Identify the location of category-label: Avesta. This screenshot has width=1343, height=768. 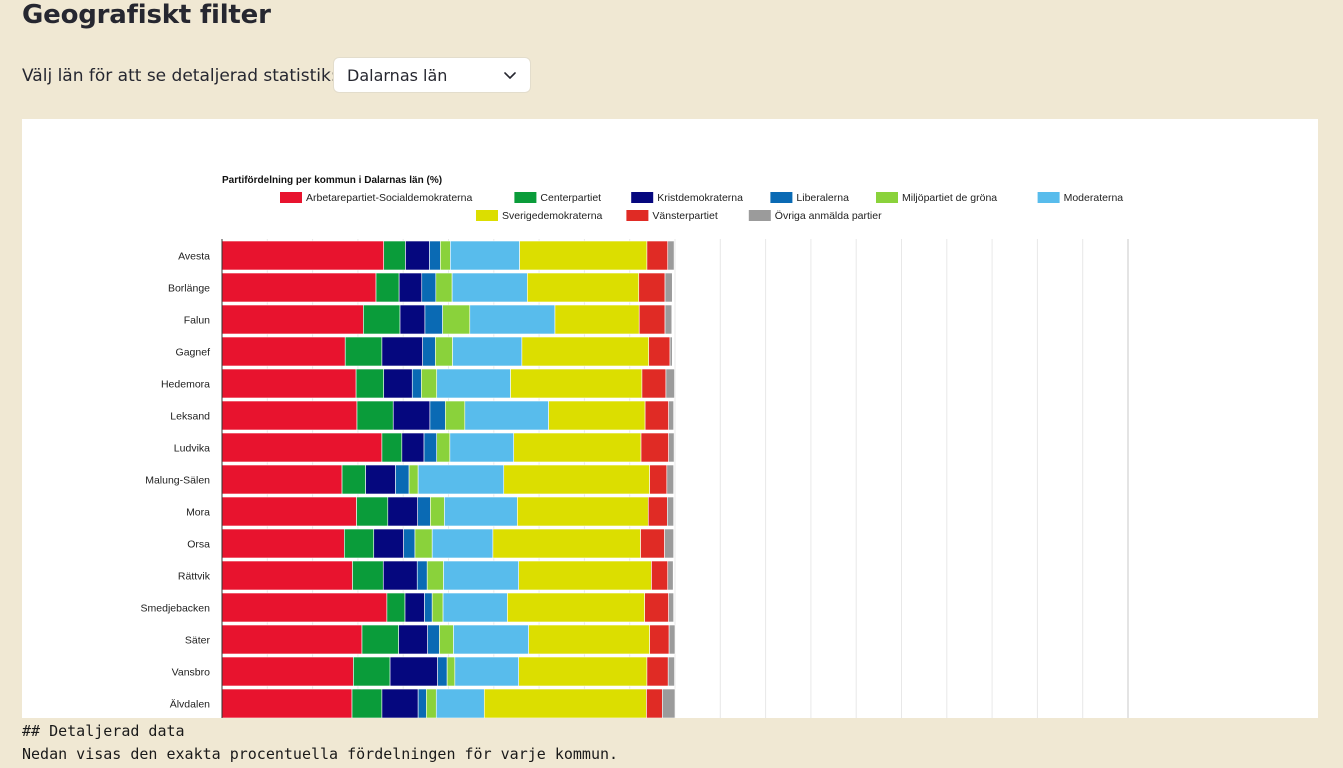
(194, 257).